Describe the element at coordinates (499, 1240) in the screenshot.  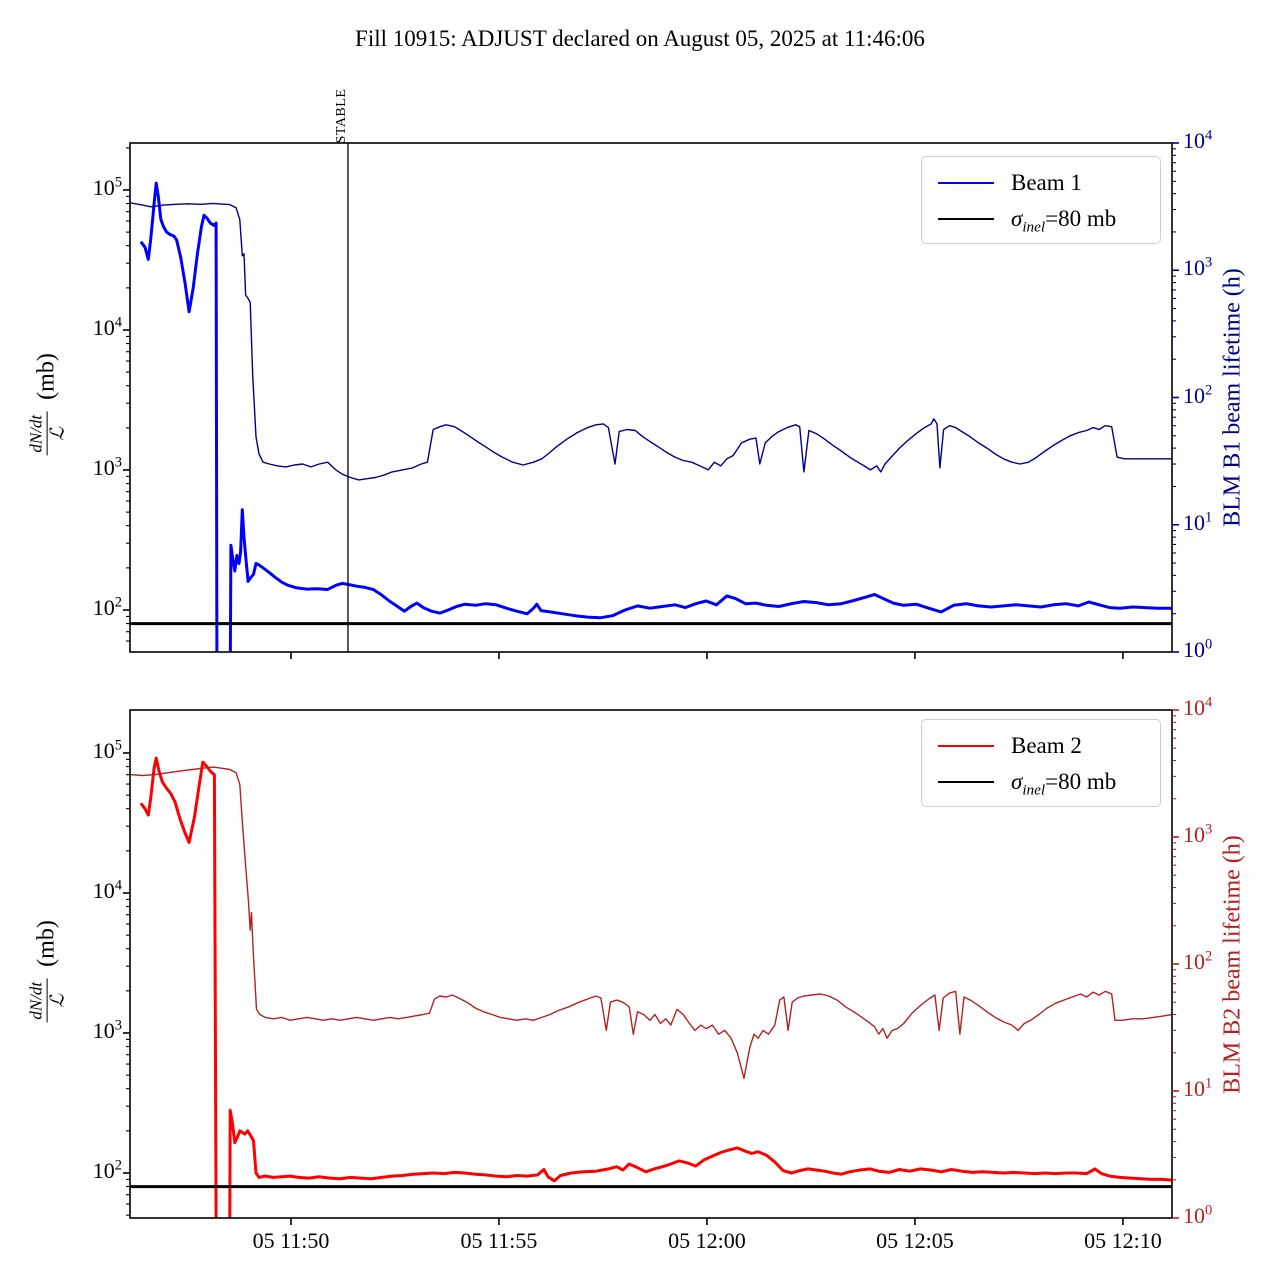
I see `x-tick-label: 05 11:55` at that location.